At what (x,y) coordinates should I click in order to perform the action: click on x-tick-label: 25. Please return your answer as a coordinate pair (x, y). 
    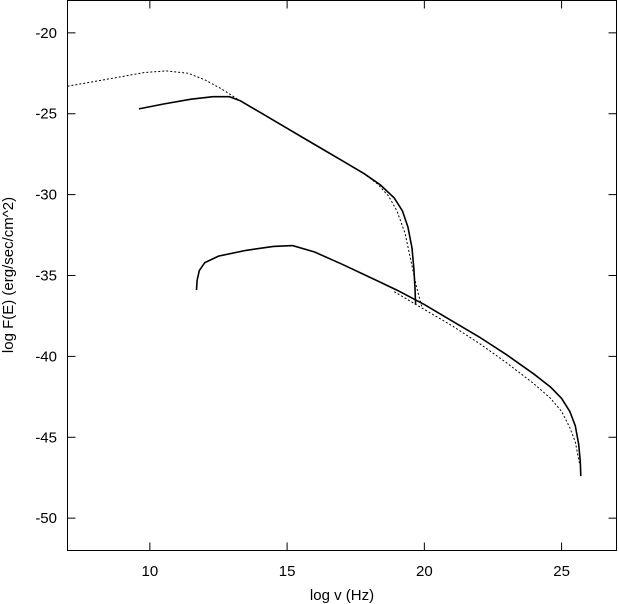
    Looking at the image, I should click on (561, 571).